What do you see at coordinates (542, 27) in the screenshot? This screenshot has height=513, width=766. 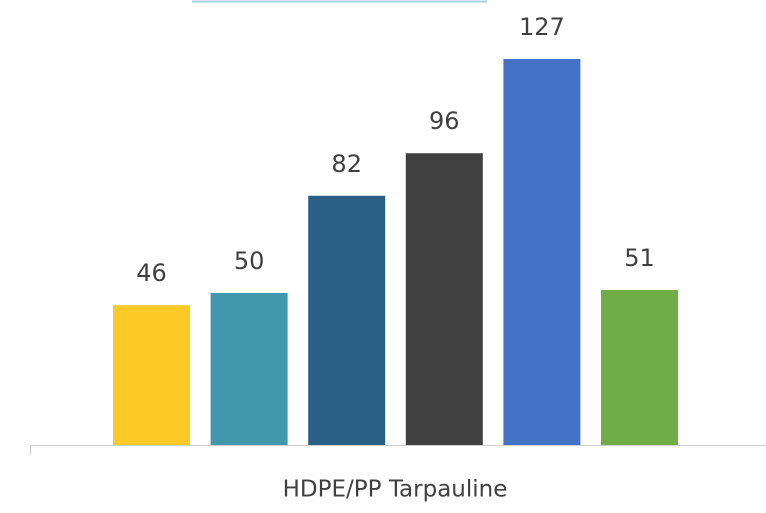 I see `data-label: 127` at bounding box center [542, 27].